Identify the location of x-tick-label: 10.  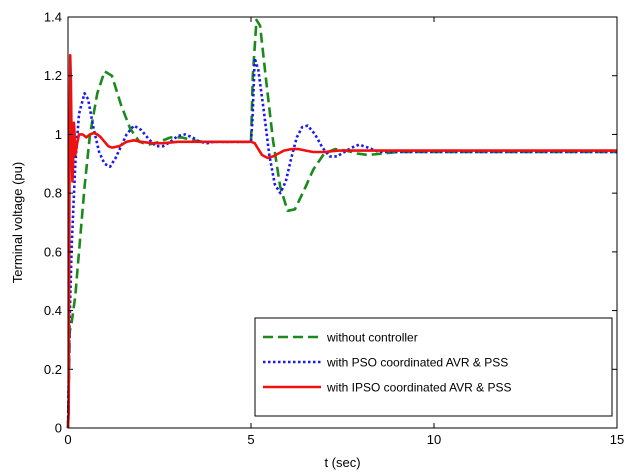
(434, 439).